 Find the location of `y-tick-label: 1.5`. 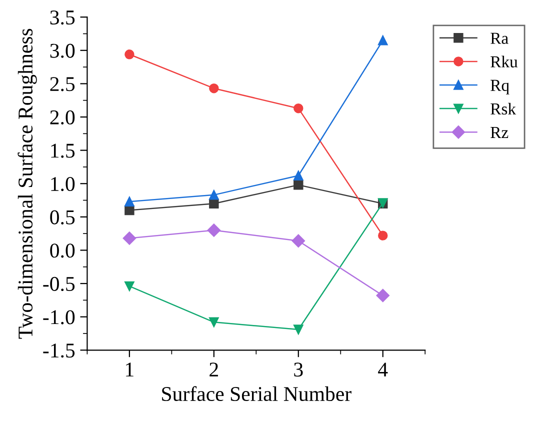

y-tick-label: 1.5 is located at coordinates (63, 151).